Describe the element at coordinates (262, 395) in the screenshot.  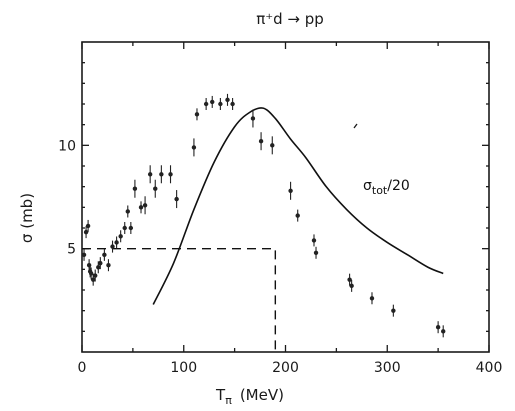
I see `x-axis-label-unit: (MeV)` at that location.